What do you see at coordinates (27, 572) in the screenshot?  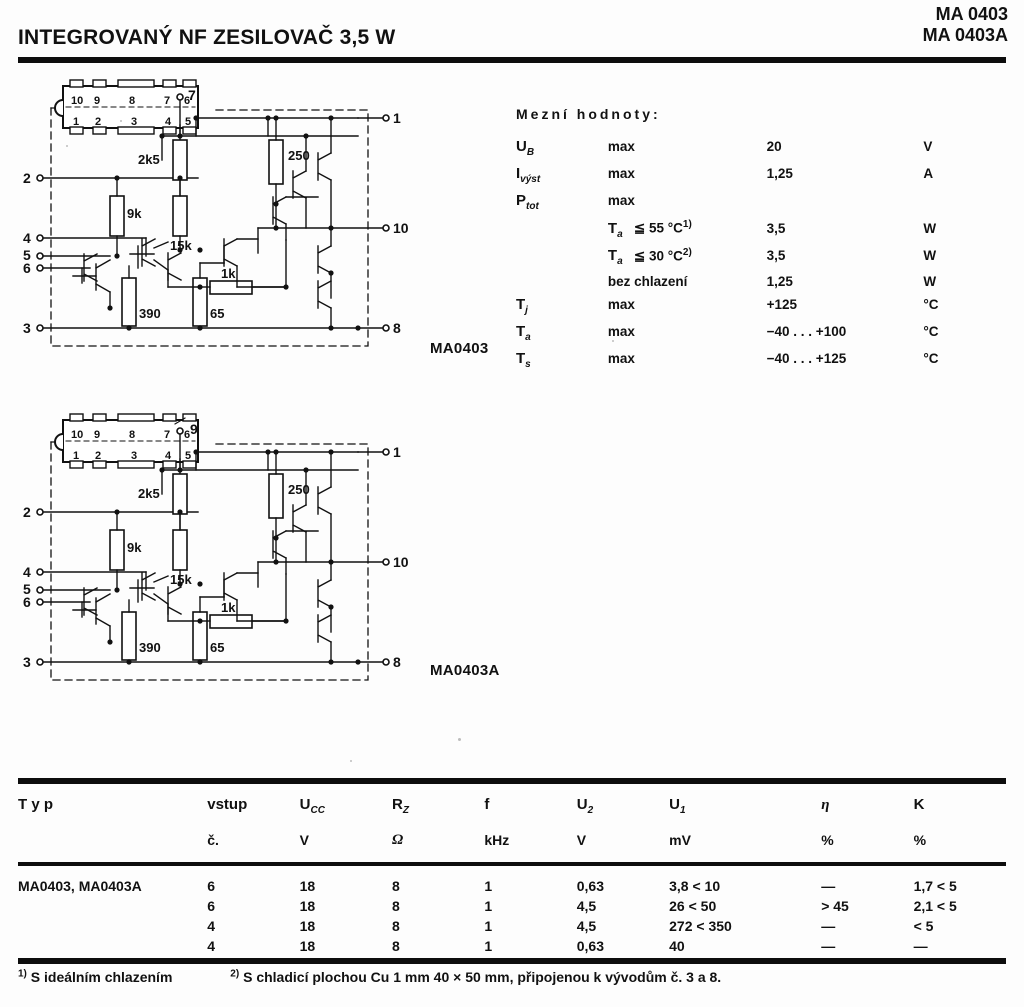 I see `terminal-label-left-1: 4` at bounding box center [27, 572].